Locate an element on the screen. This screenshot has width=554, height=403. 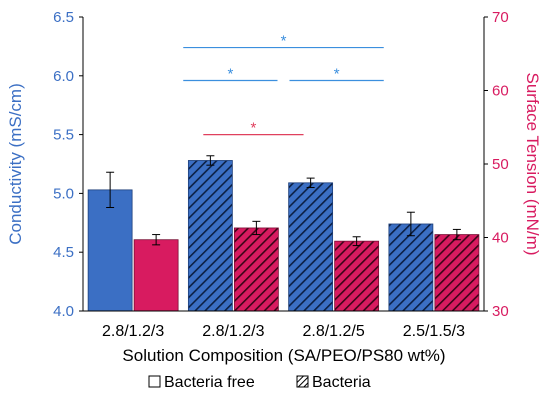
left-tick-label: 4.0 is located at coordinates (63, 311).